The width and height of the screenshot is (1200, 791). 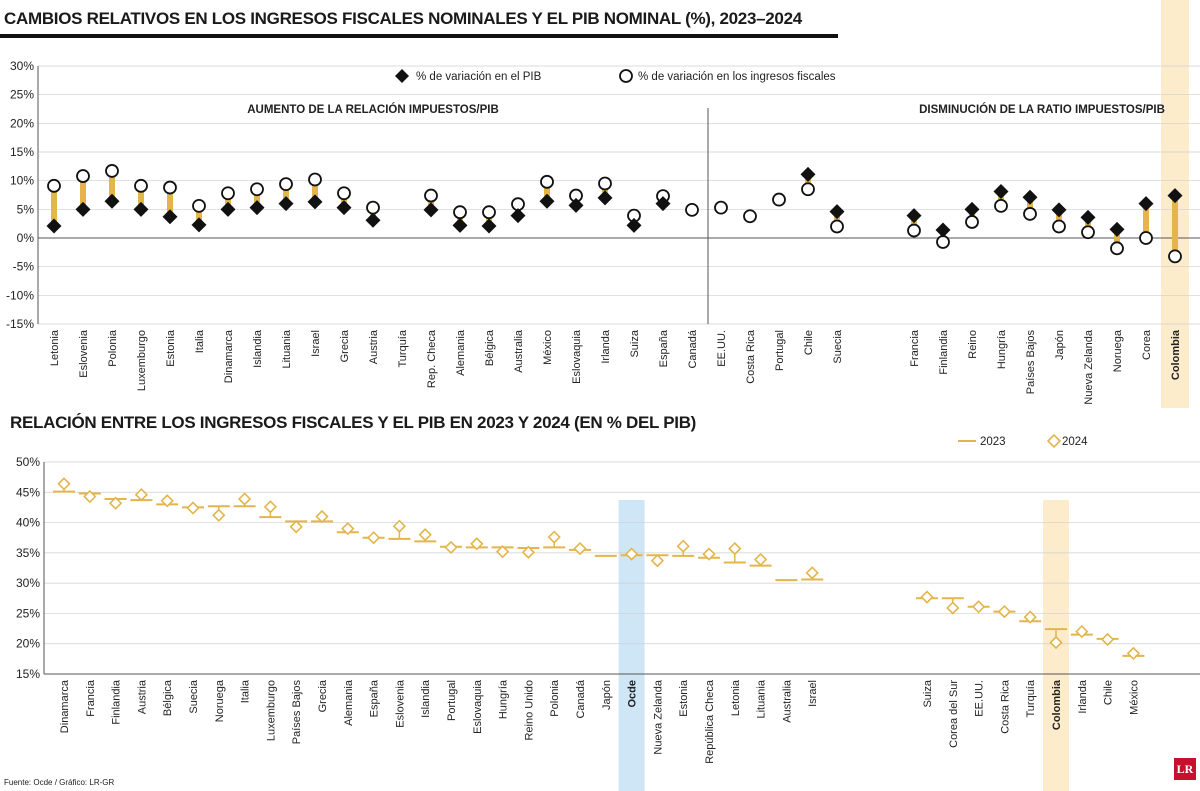 What do you see at coordinates (1004, 611) in the screenshot?
I see `value-2024-costa-rica` at bounding box center [1004, 611].